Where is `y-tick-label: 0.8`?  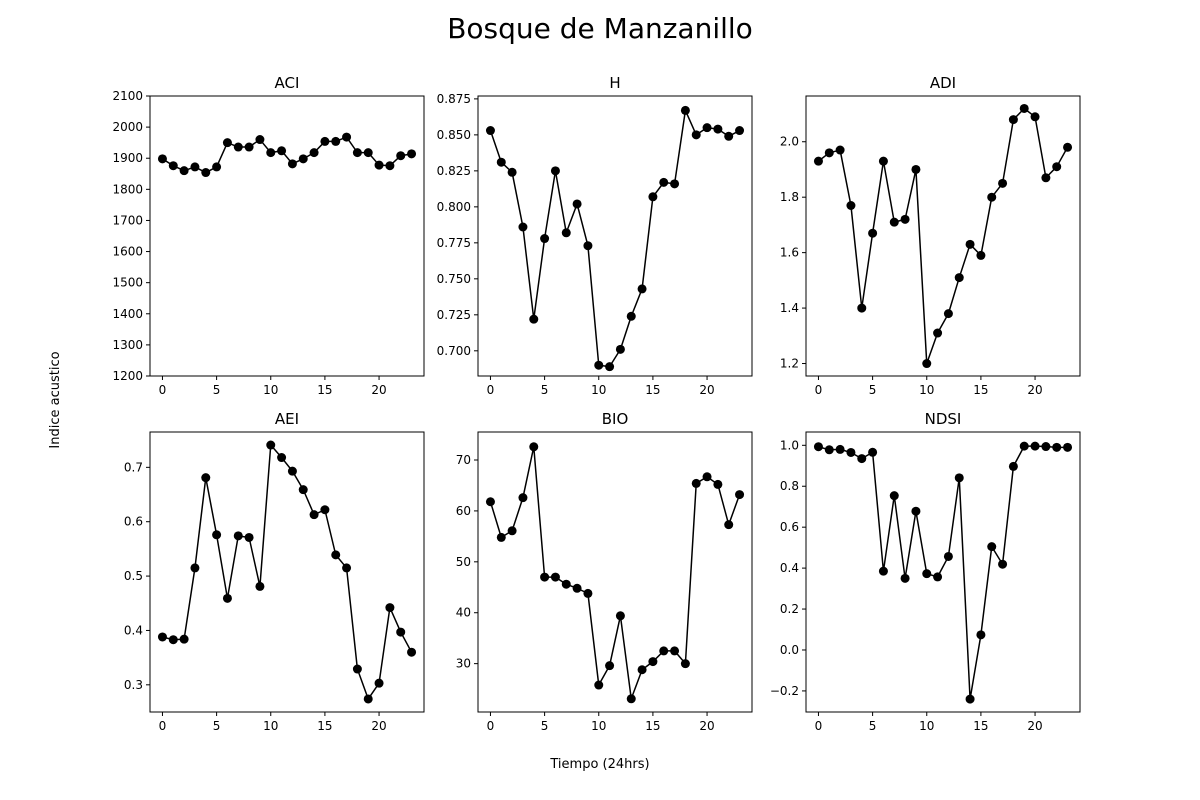 y-tick-label: 0.8 is located at coordinates (789, 486).